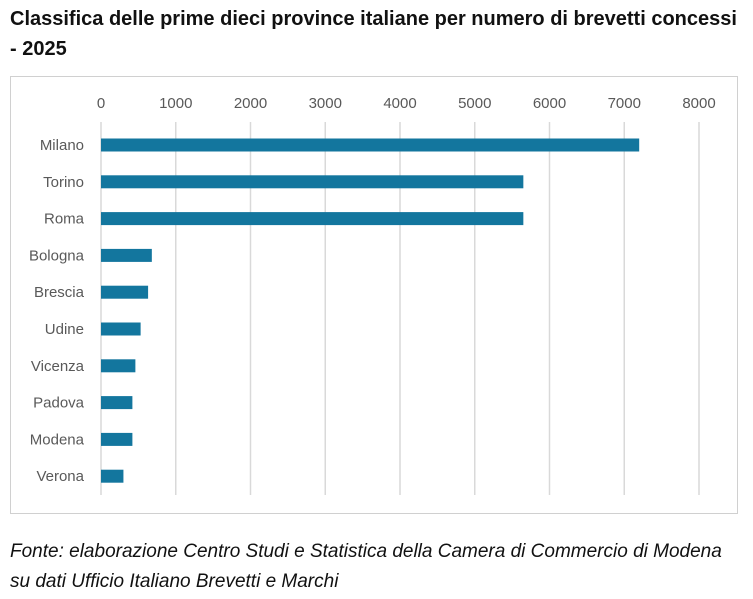 Image resolution: width=753 pixels, height=599 pixels. Describe the element at coordinates (698, 103) in the screenshot. I see `x-tick-label: 8000` at that location.